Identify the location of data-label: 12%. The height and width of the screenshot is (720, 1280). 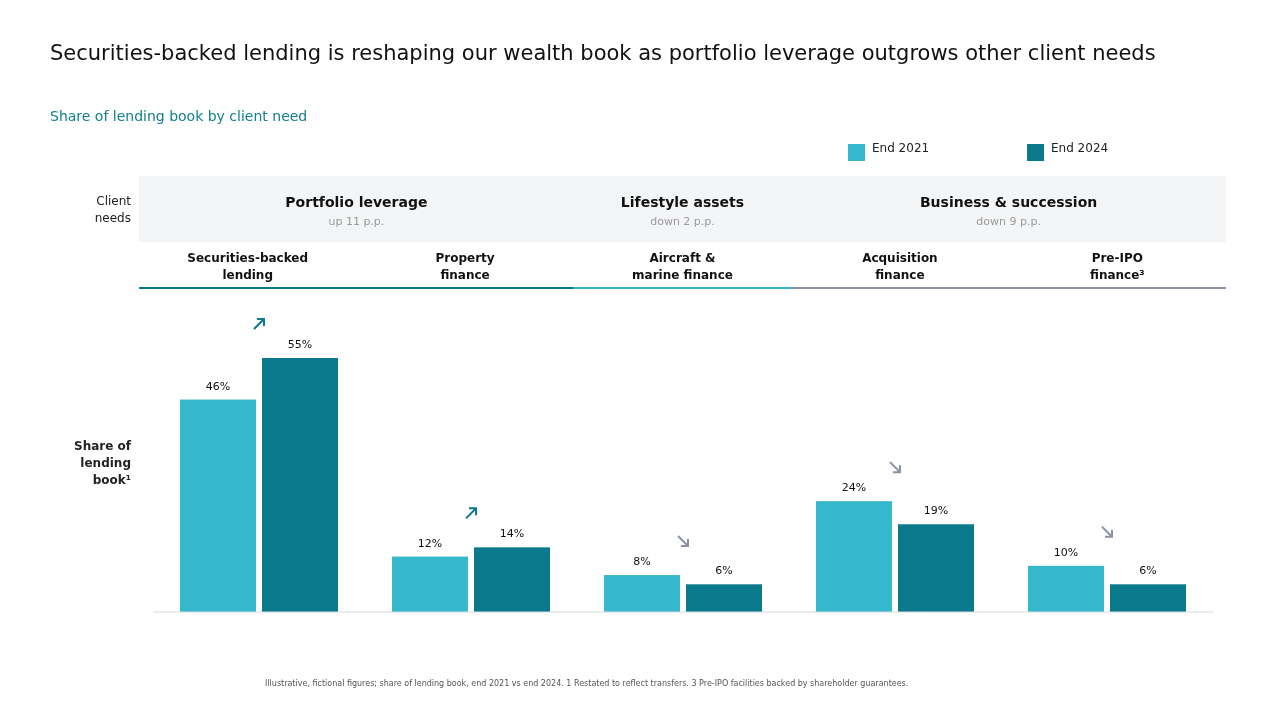
(430, 543).